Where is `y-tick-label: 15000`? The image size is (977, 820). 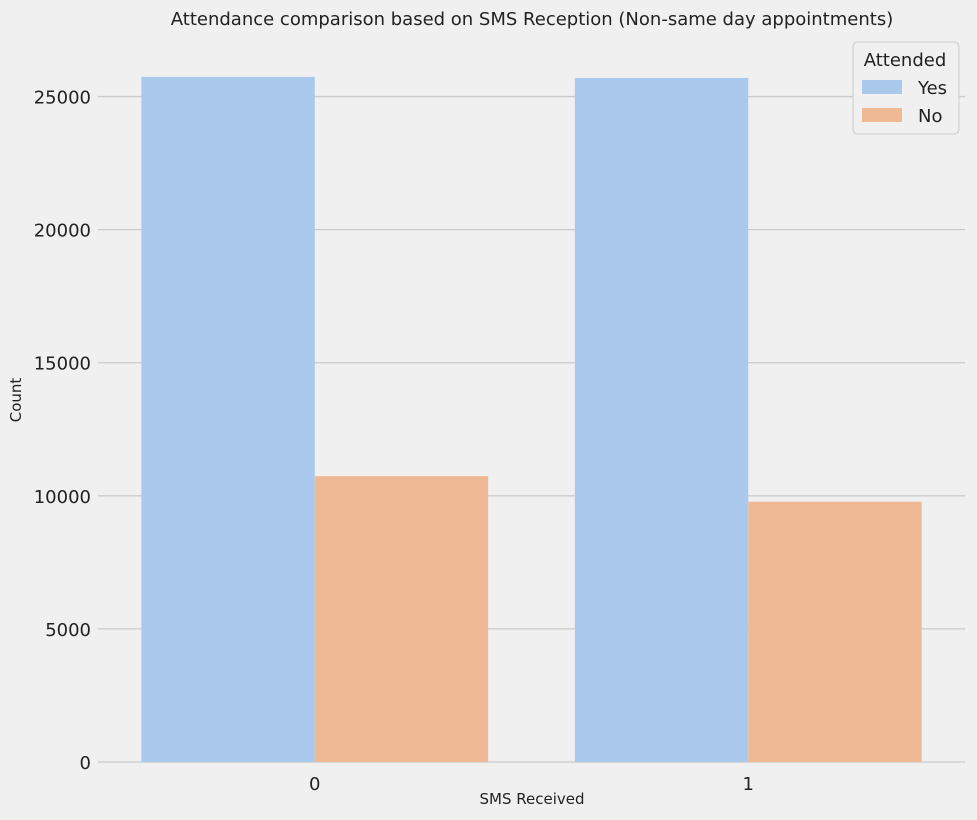 y-tick-label: 15000 is located at coordinates (62, 364).